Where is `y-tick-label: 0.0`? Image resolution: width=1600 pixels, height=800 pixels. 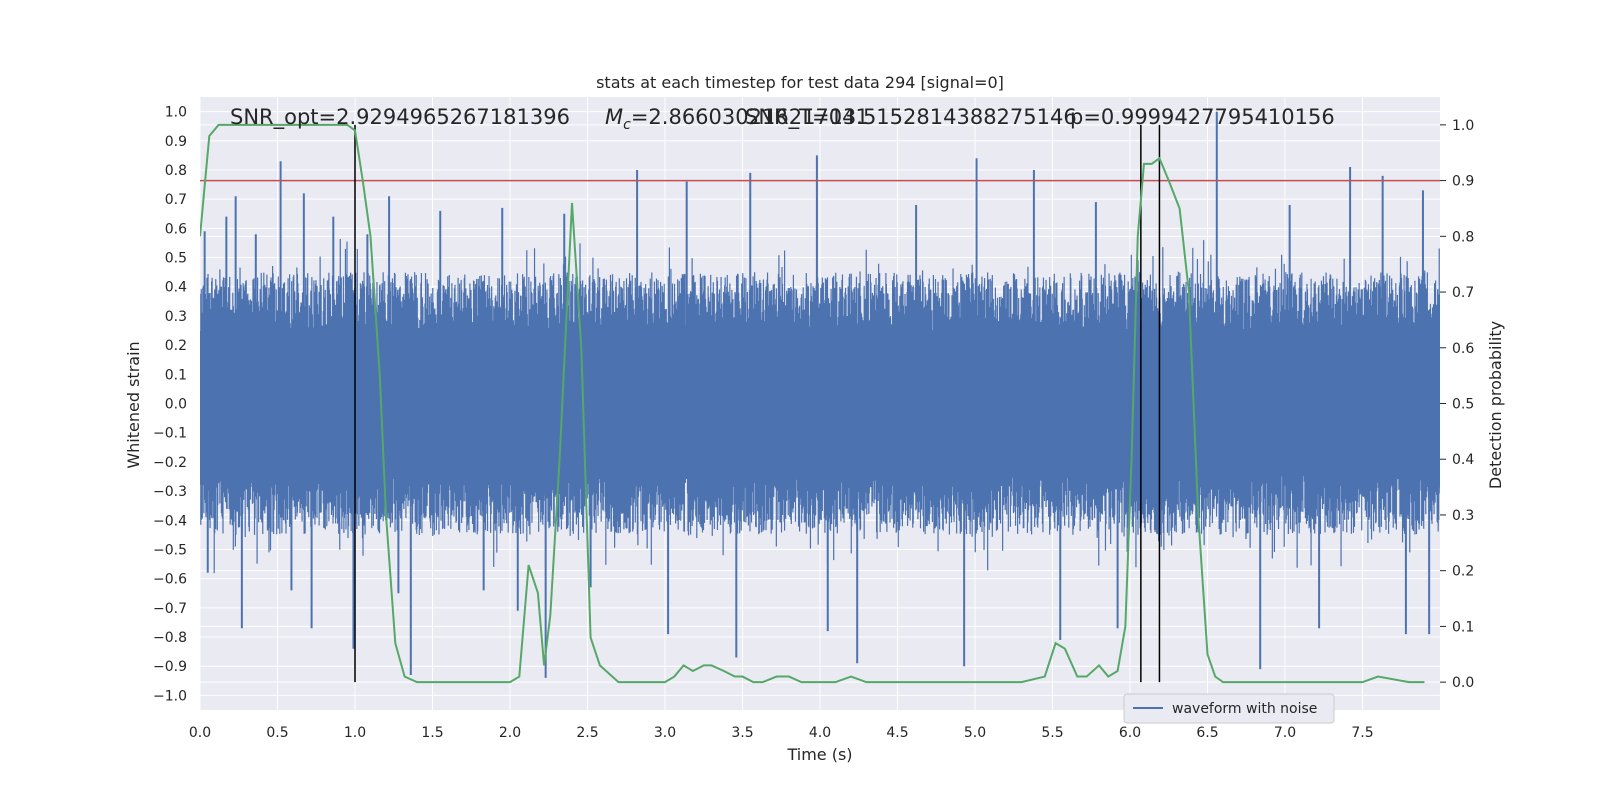 y-tick-label: 0.0 is located at coordinates (176, 405).